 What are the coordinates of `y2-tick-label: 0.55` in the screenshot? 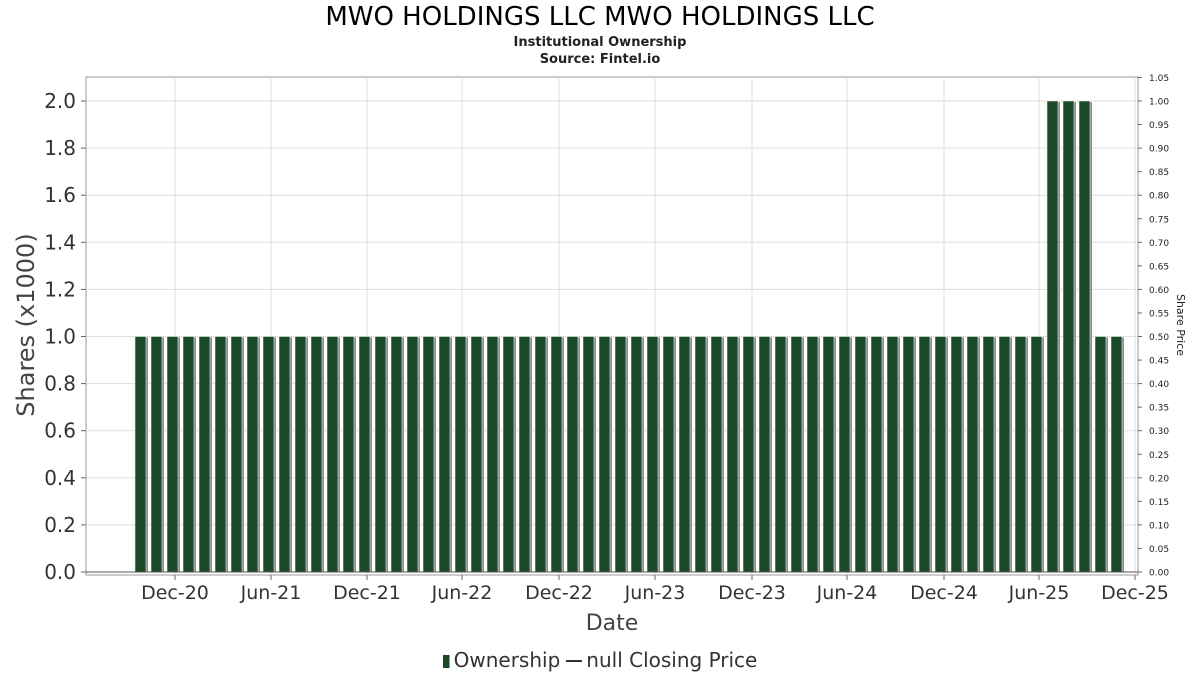 It's located at (1159, 314).